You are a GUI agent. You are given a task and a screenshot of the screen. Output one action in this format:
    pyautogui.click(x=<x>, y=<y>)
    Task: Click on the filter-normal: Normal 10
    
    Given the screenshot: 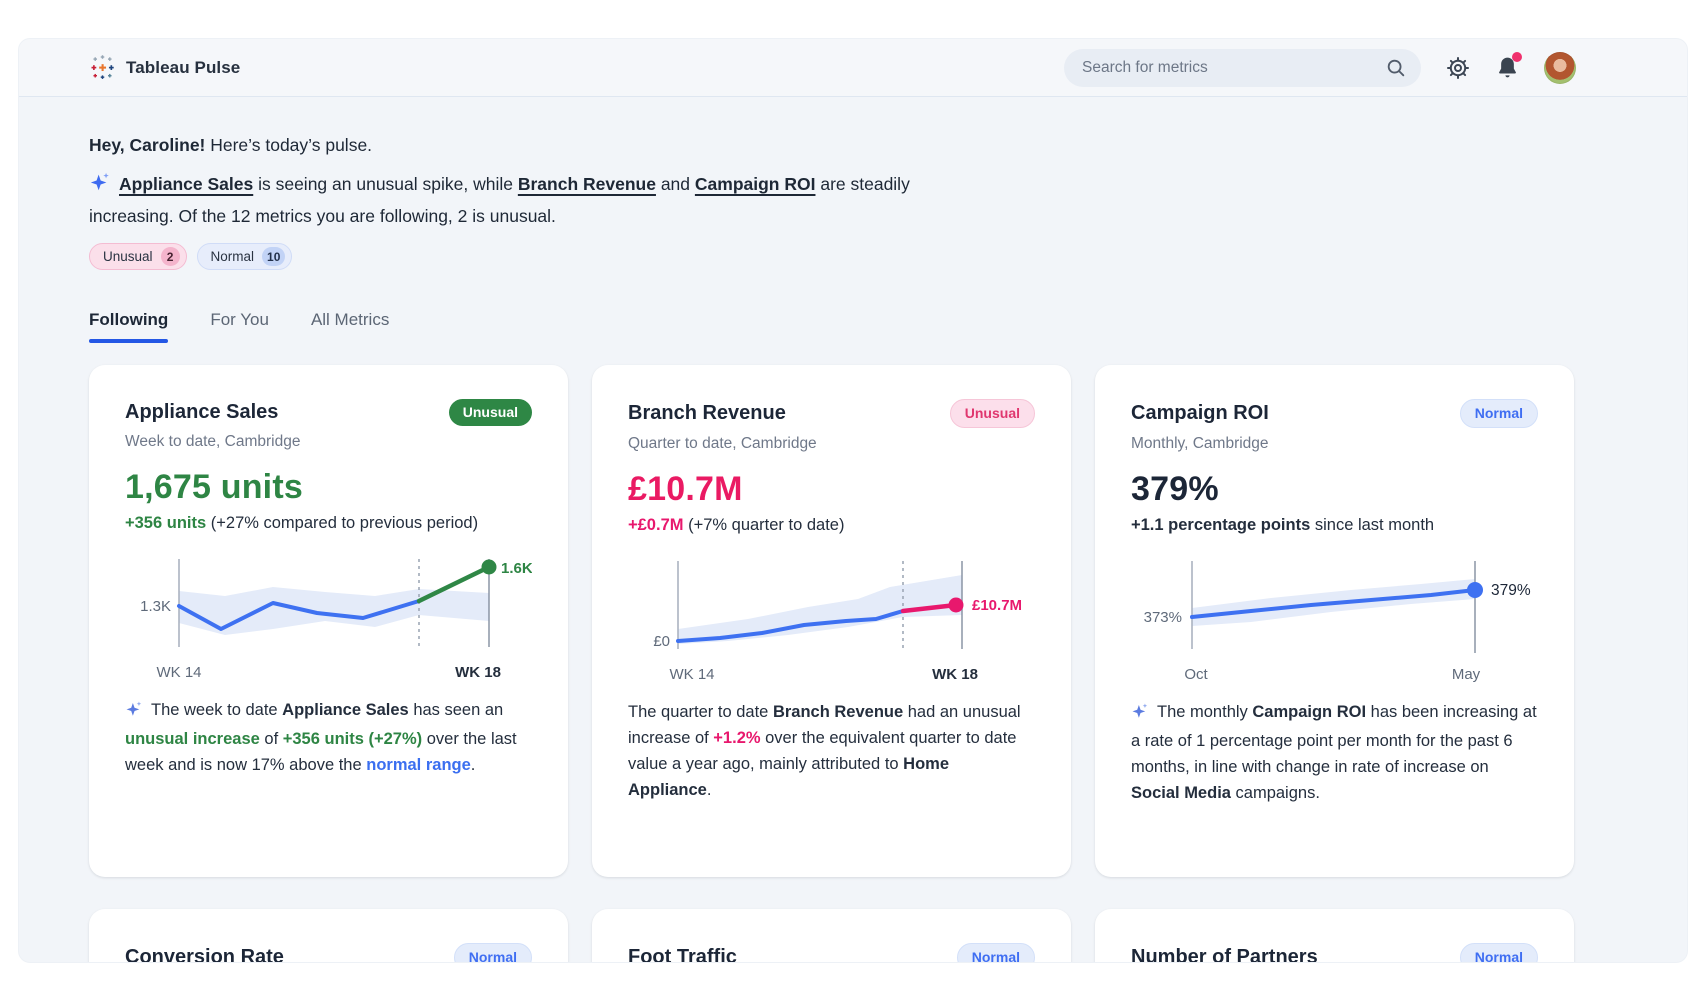 What is the action you would take?
    pyautogui.click(x=244, y=256)
    